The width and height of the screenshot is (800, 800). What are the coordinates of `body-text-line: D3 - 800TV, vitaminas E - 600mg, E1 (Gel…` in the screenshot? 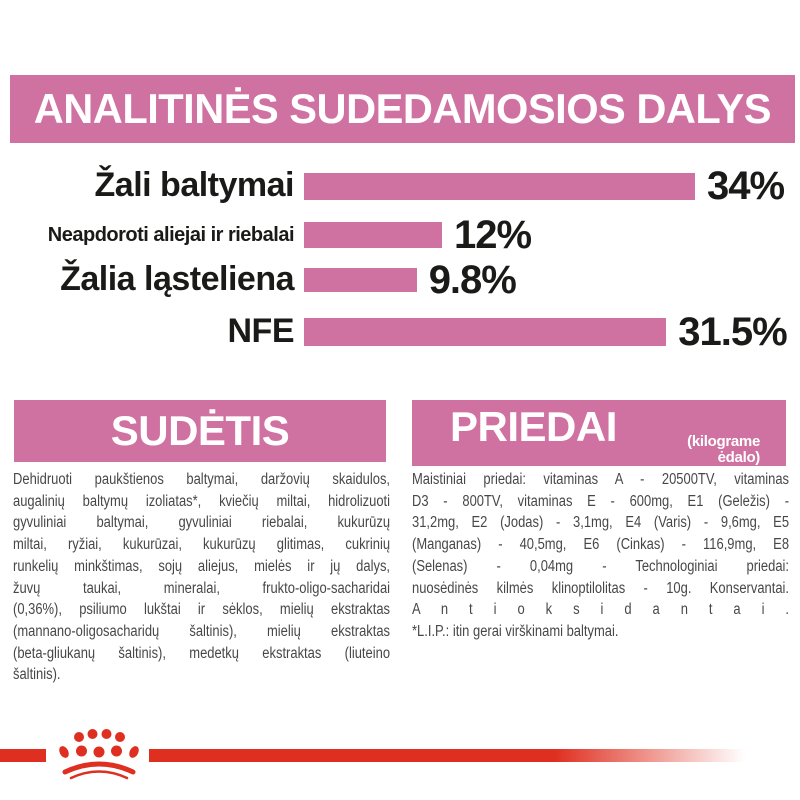 It's located at (601, 501).